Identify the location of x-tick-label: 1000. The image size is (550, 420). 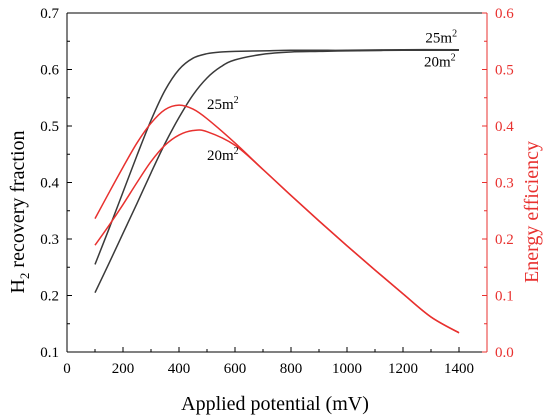
(347, 369).